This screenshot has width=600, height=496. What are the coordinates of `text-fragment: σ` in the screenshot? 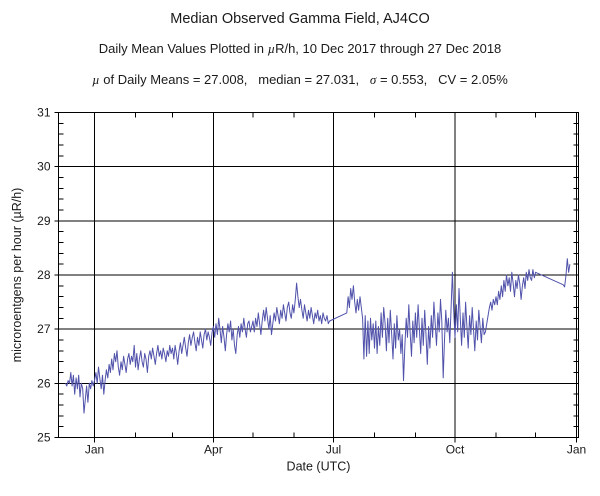 It's located at (373, 79).